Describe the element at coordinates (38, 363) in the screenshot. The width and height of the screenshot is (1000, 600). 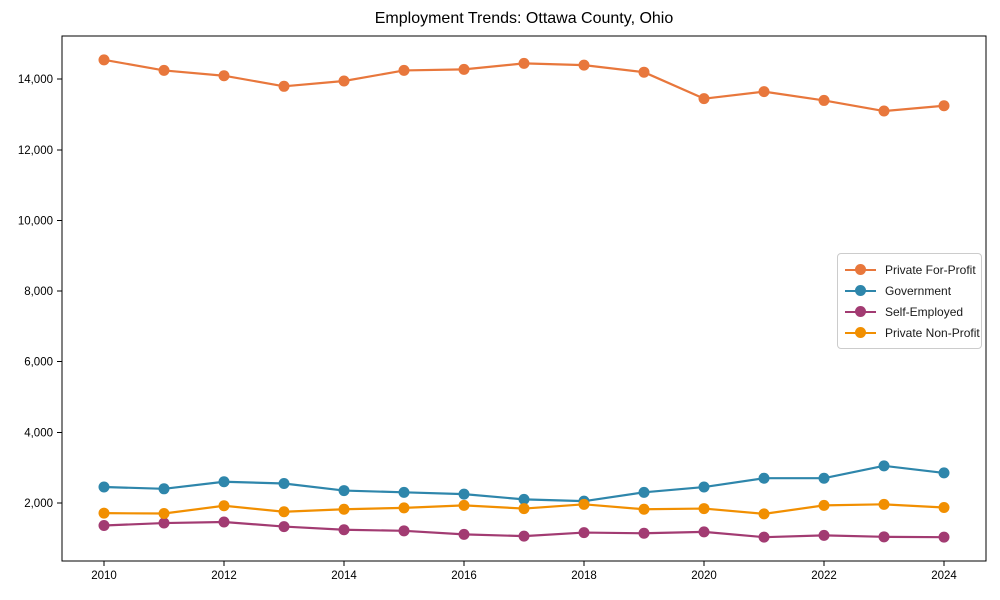
I see `y-tick-label: 6,000` at that location.